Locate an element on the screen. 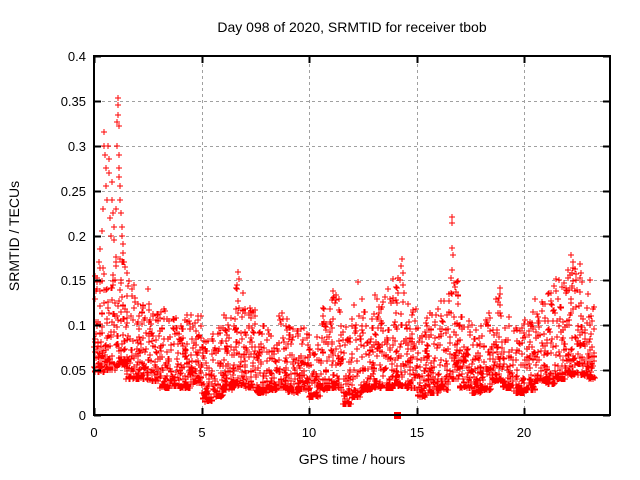 Image resolution: width=640 pixels, height=480 pixels. y-tick-label: 0.4 is located at coordinates (77, 56).